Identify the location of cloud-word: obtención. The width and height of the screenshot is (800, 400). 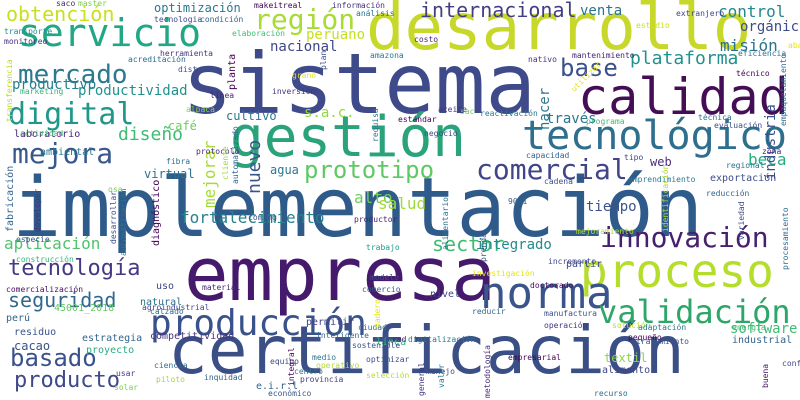
(60, 14).